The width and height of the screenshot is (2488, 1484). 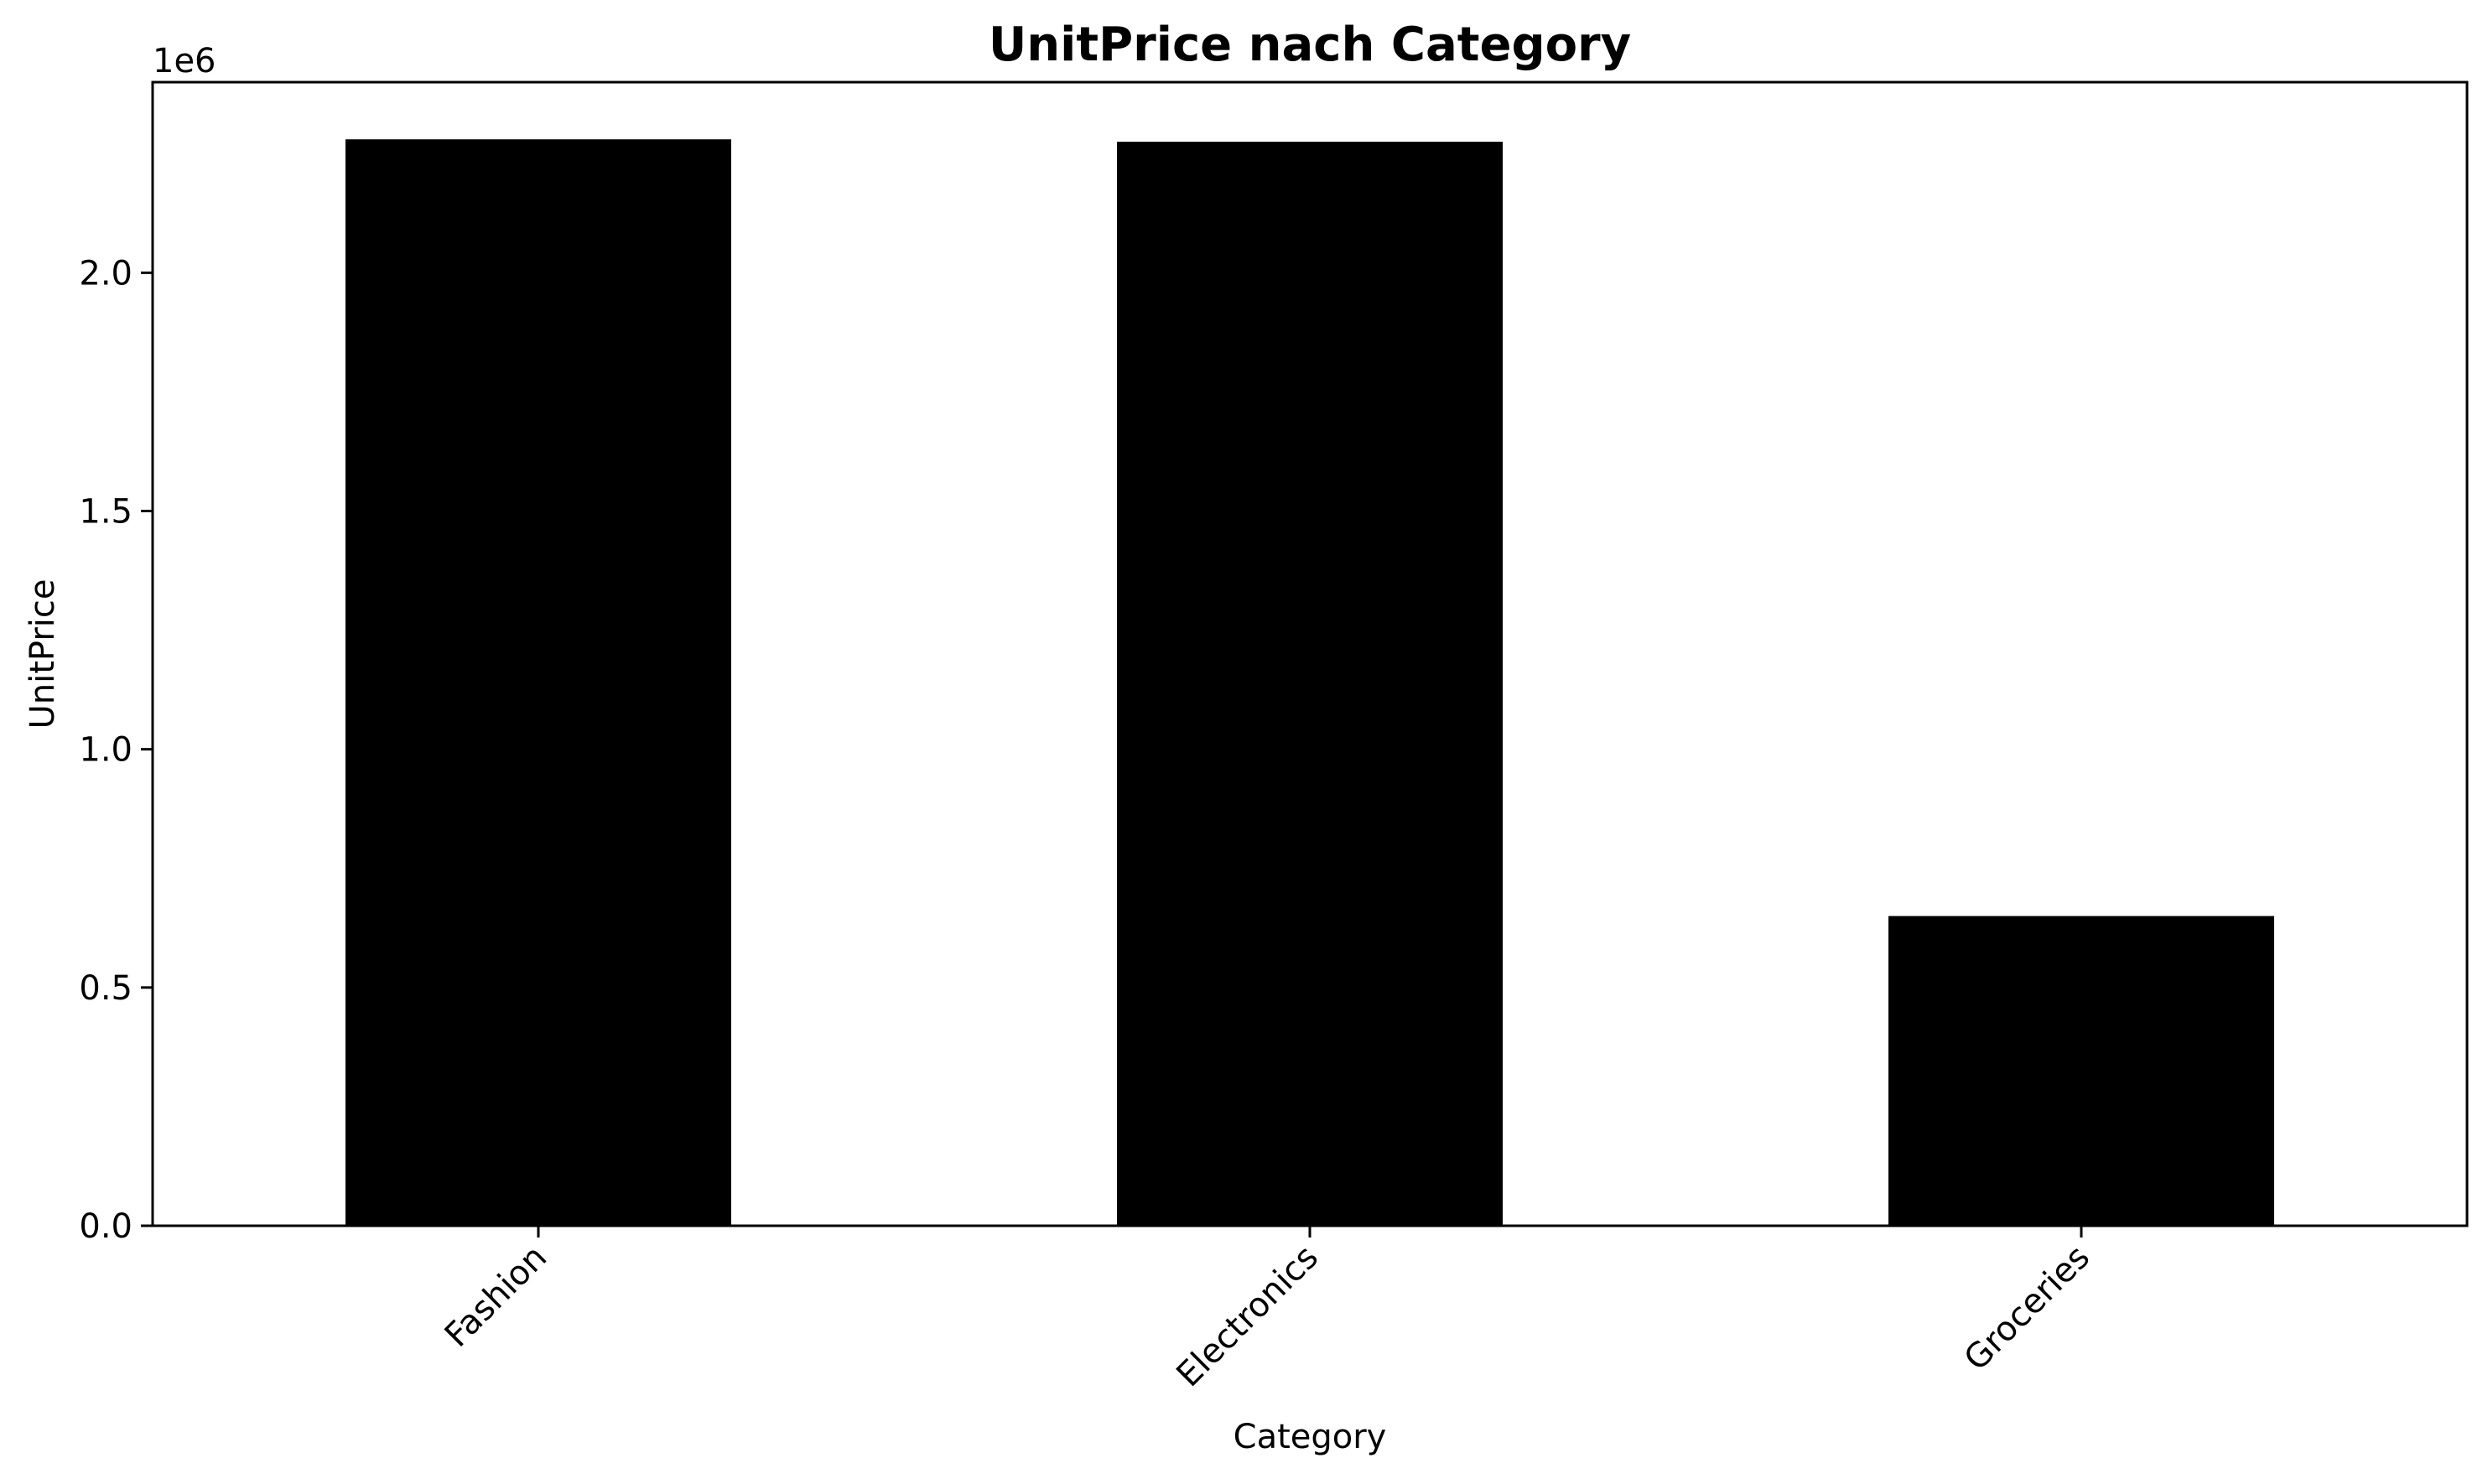 What do you see at coordinates (106, 273) in the screenshot?
I see `y-tick-label: 2.0` at bounding box center [106, 273].